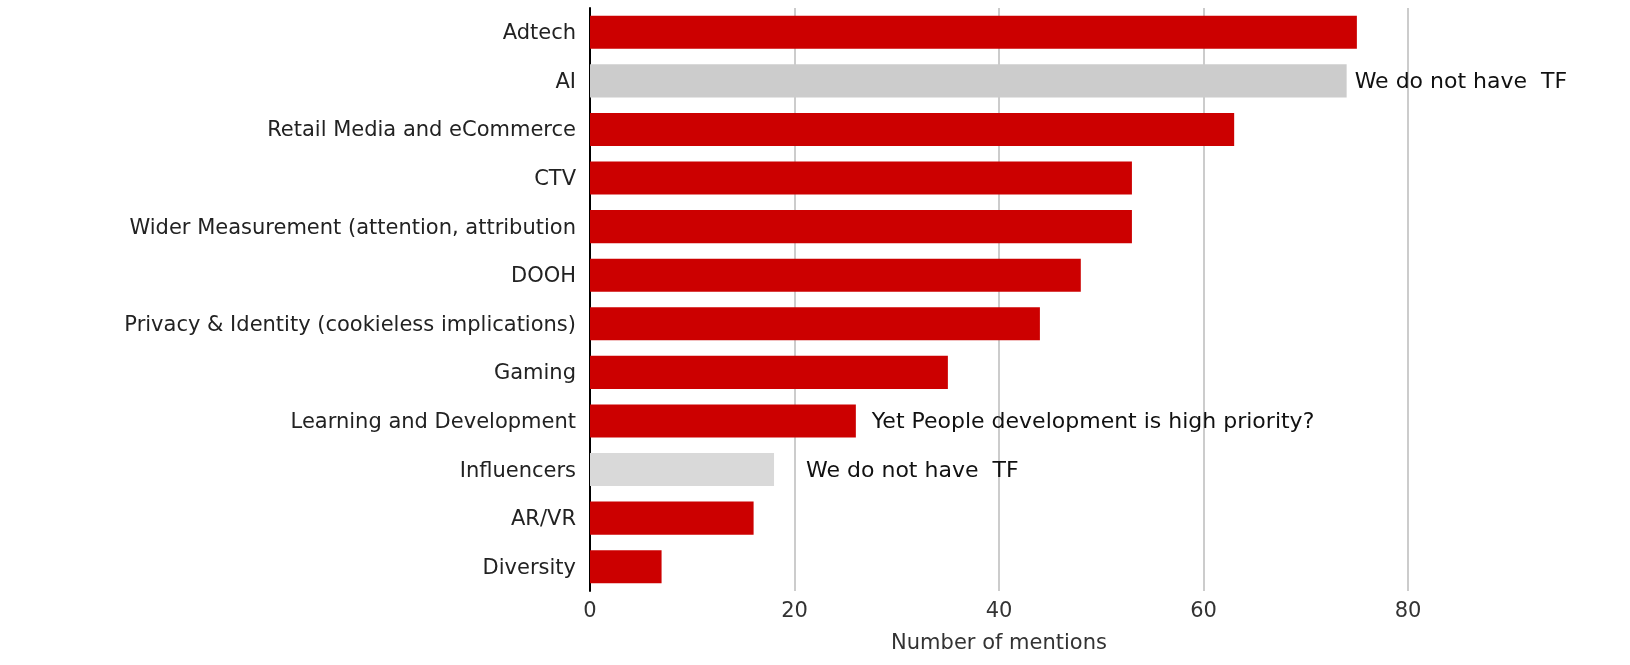 The image size is (1630, 665). I want to click on y-tick-label: Retail Media and eCommerce, so click(421, 129).